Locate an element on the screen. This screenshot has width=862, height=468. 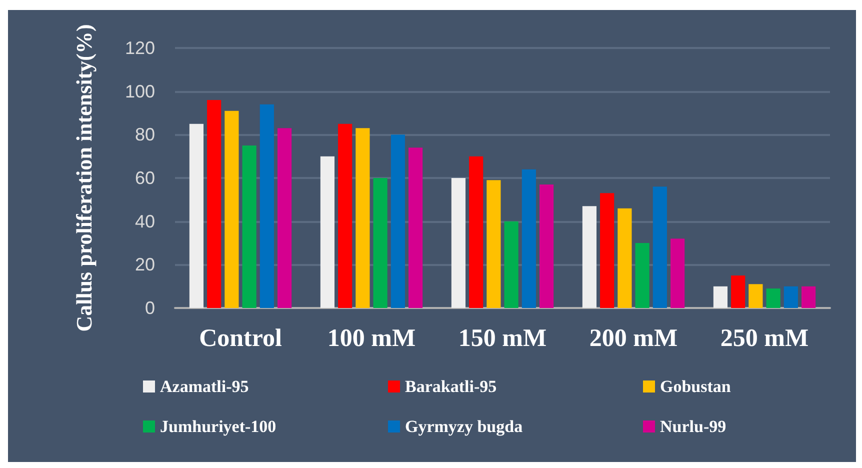
y-tick-label: 100 is located at coordinates (139, 91).